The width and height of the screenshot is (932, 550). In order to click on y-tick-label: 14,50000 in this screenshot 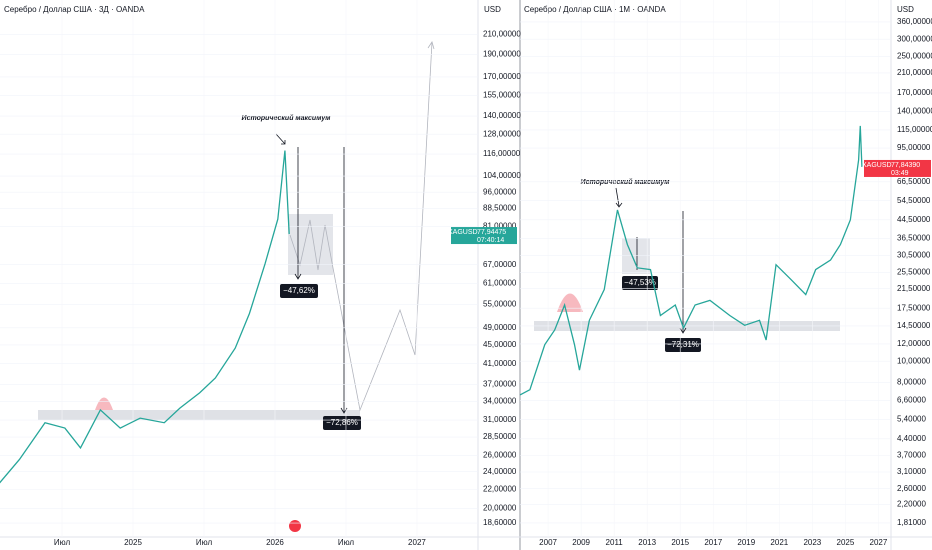, I will do `click(914, 325)`.